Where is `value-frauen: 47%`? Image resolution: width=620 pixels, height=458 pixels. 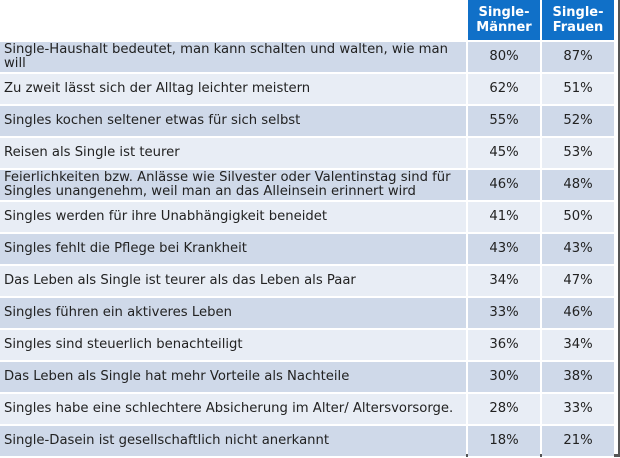
value-frauen: 47% is located at coordinates (578, 282).